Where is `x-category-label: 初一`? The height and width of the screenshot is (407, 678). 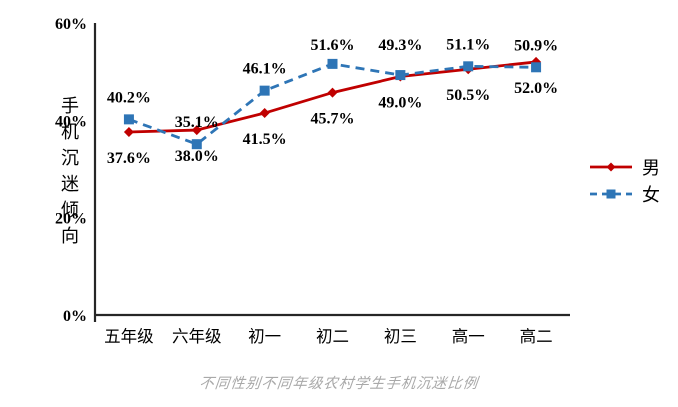
x-category-label: 初一 is located at coordinates (264, 336).